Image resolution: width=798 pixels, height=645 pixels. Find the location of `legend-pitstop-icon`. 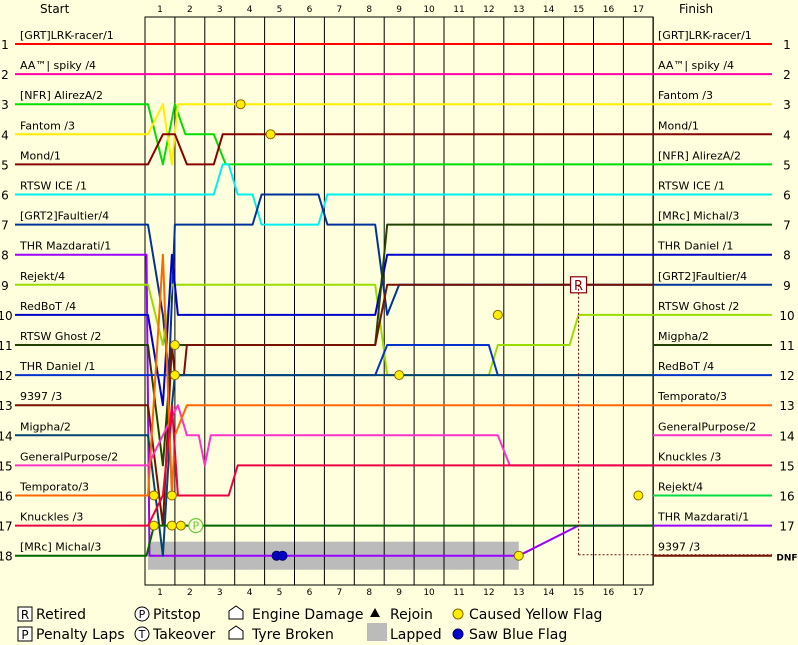

legend-pitstop-icon is located at coordinates (142, 614).